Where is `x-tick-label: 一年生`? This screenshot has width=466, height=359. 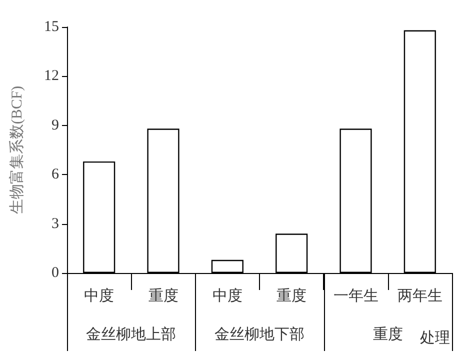 x-tick-label: 一年生 is located at coordinates (355, 296).